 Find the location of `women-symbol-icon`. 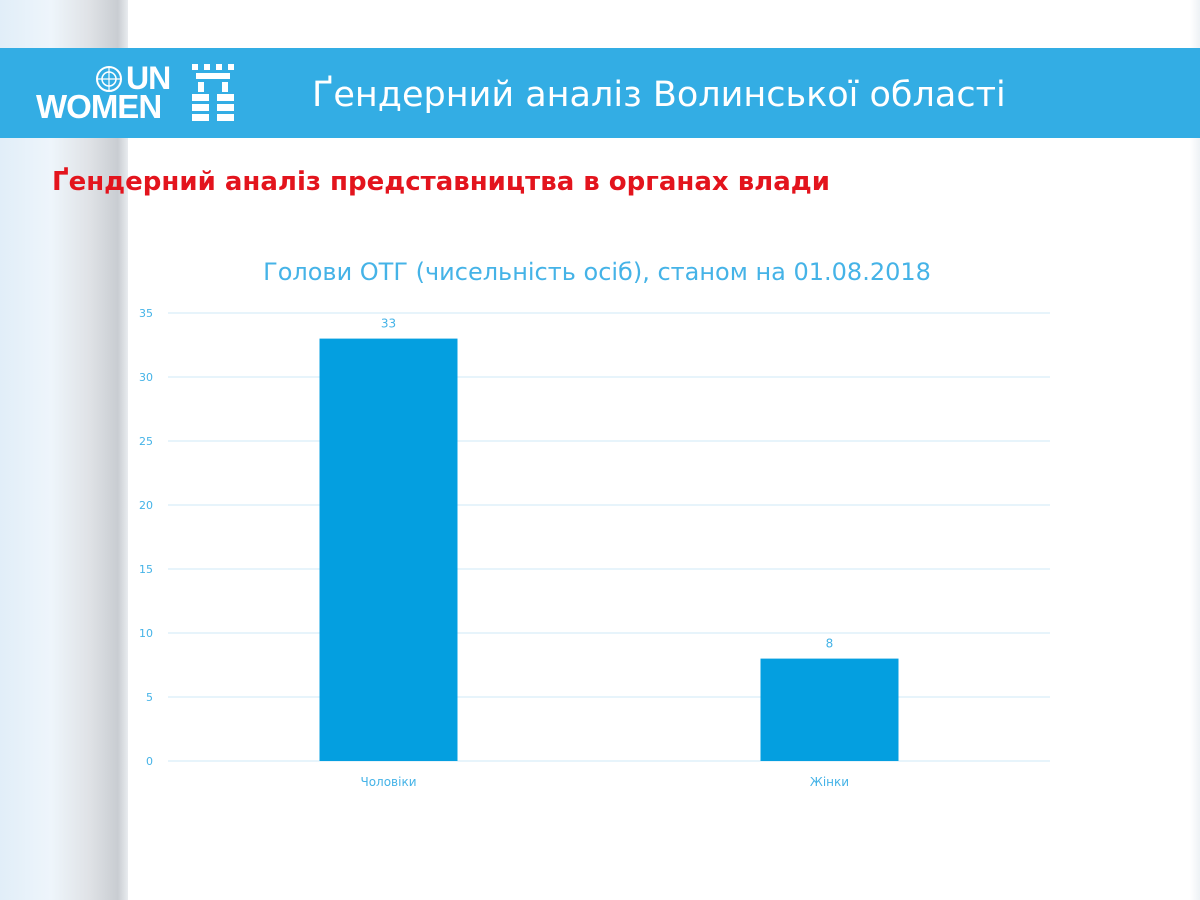

women-symbol-icon is located at coordinates (213, 92).